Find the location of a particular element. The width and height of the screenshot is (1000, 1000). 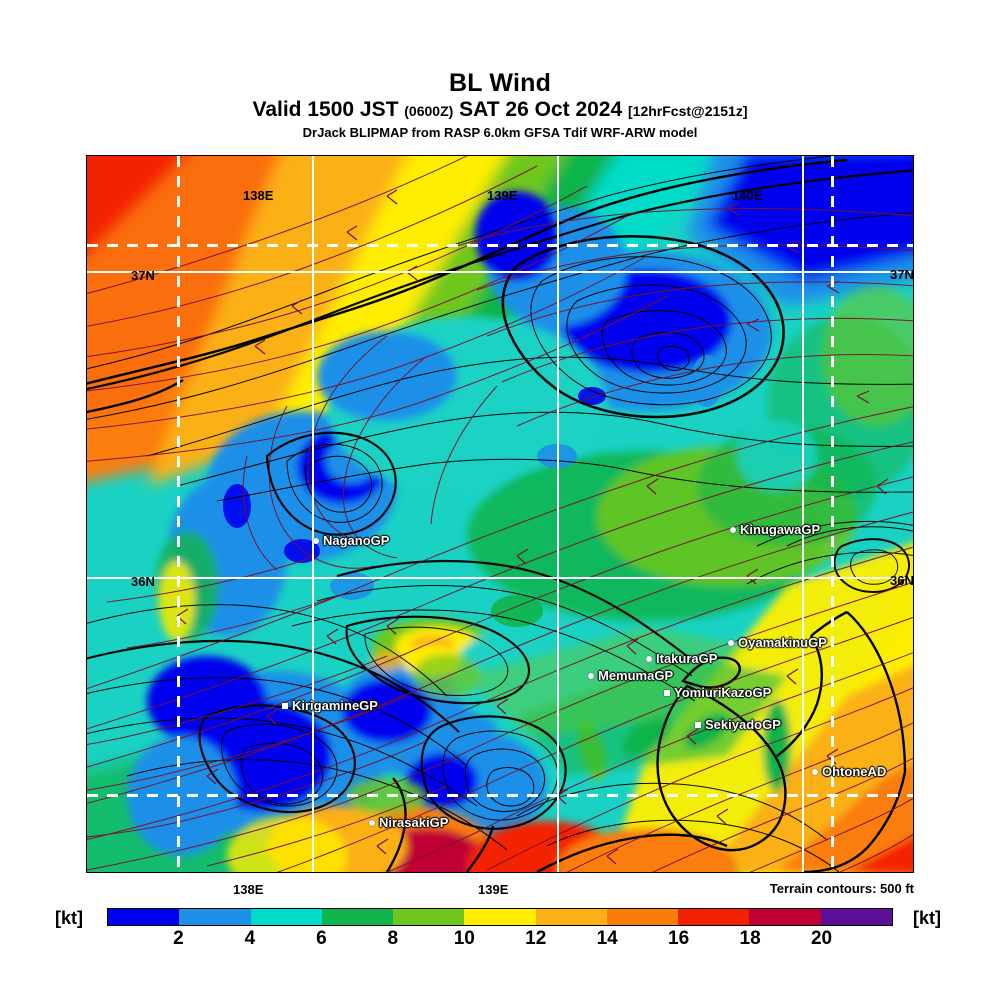

colorbar-tick-8: 8 is located at coordinates (393, 938).